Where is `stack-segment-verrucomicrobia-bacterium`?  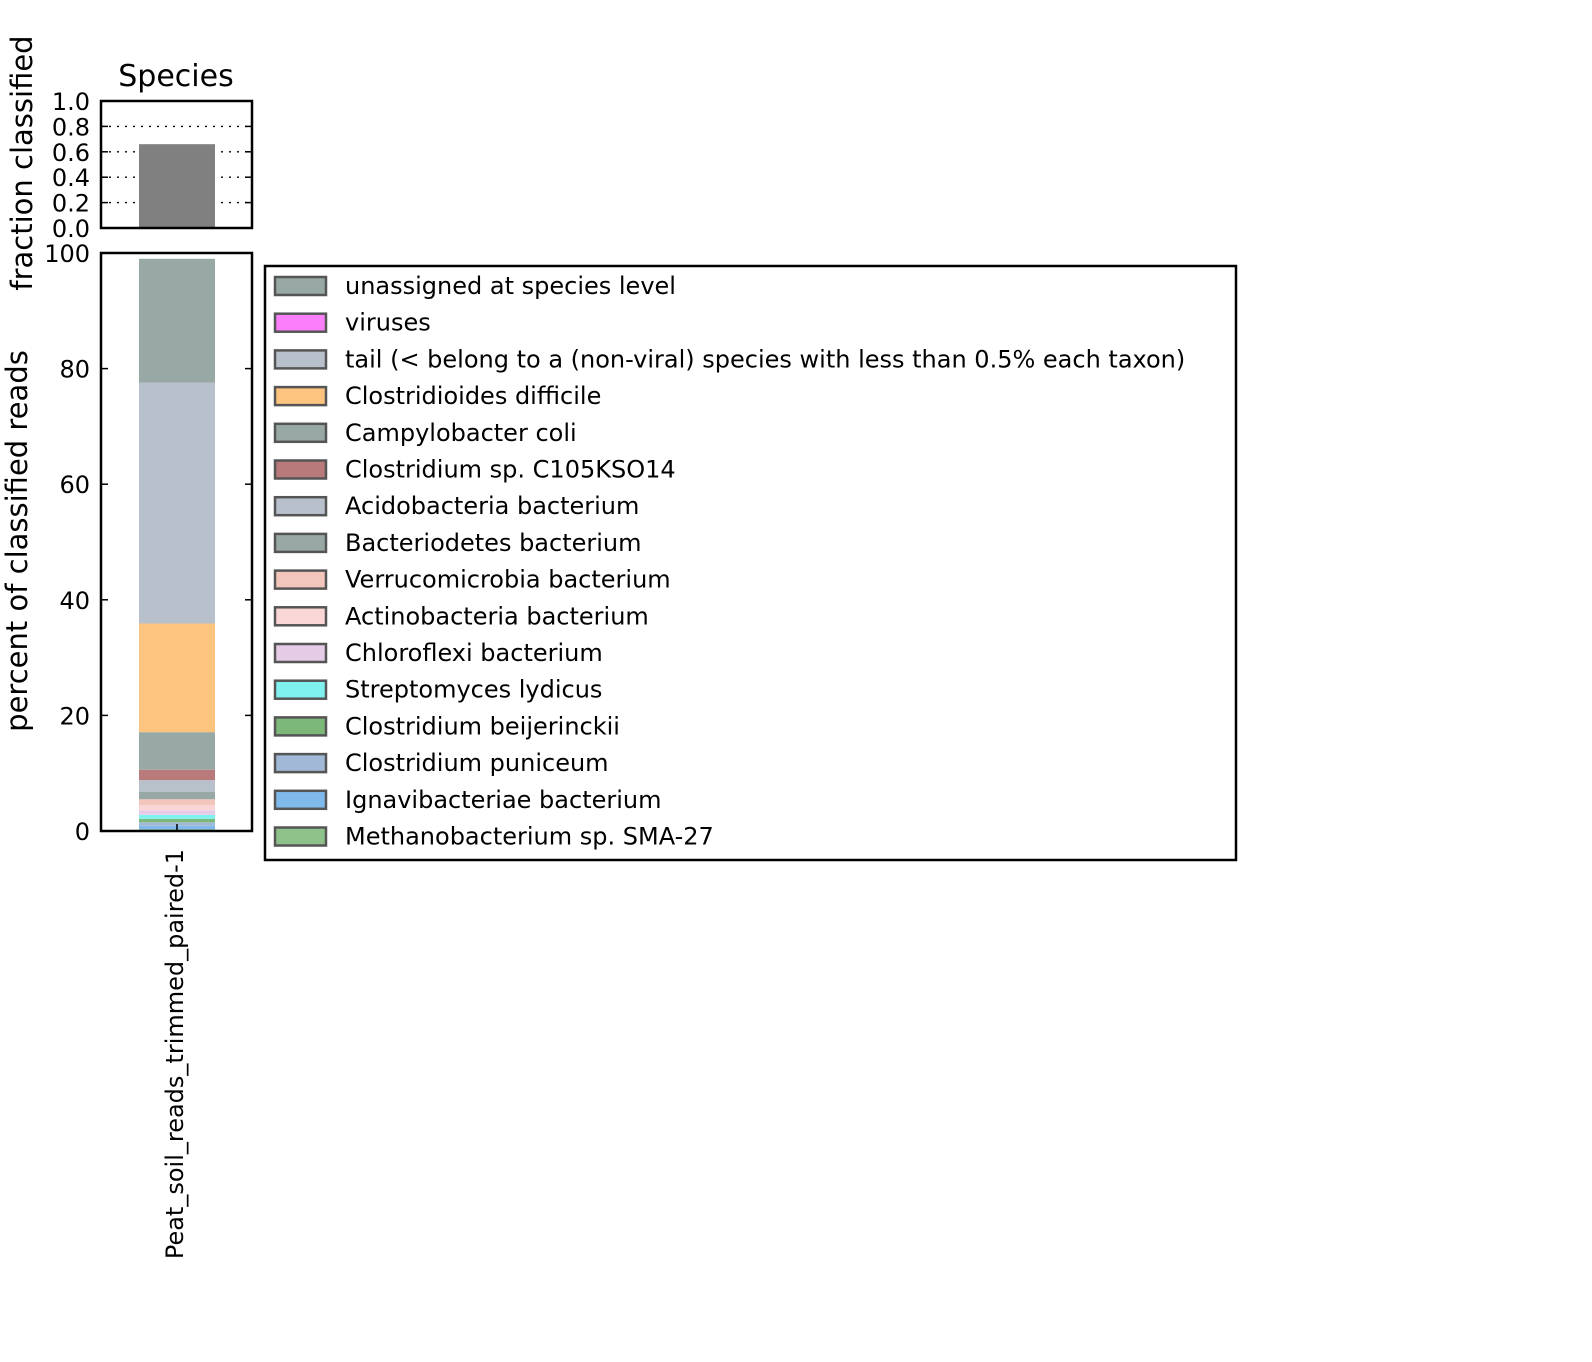
stack-segment-verrucomicrobia-bacterium is located at coordinates (177, 802).